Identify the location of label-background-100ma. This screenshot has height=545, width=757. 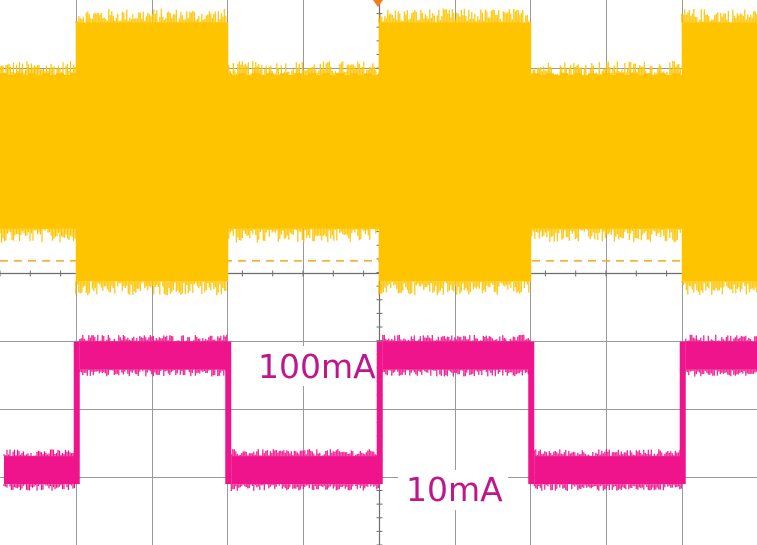
(308, 366).